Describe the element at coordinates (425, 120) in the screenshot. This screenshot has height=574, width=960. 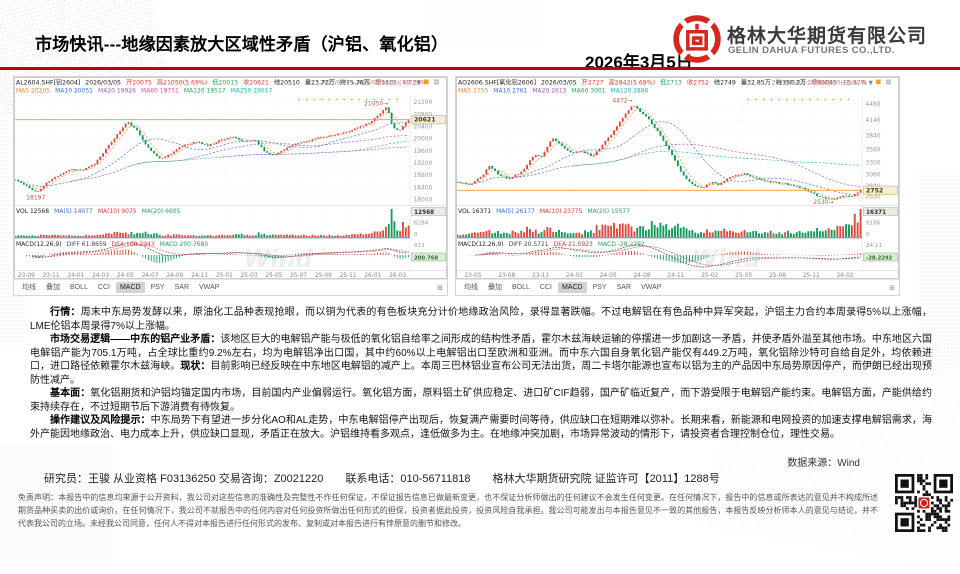
I see `svg-text: 20621` at that location.